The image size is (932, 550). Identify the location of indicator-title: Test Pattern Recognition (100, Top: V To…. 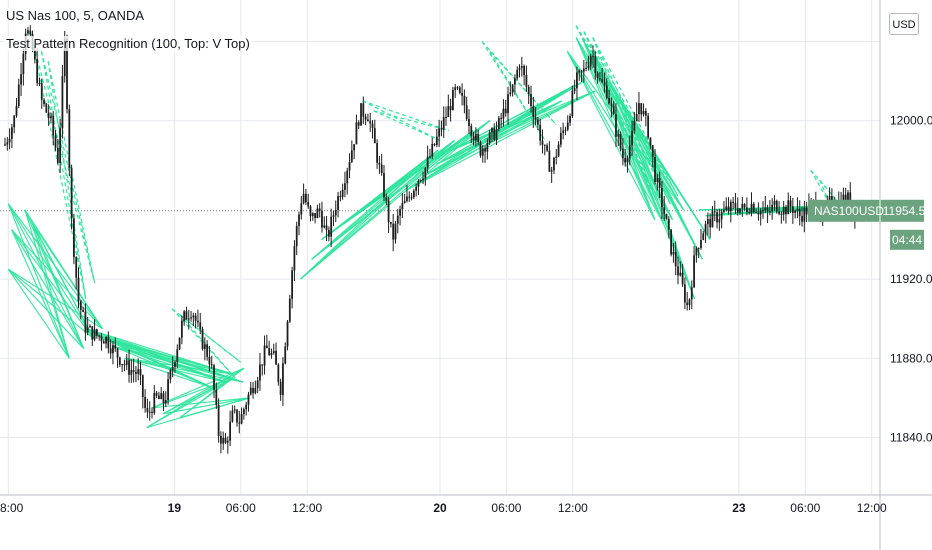
(128, 43).